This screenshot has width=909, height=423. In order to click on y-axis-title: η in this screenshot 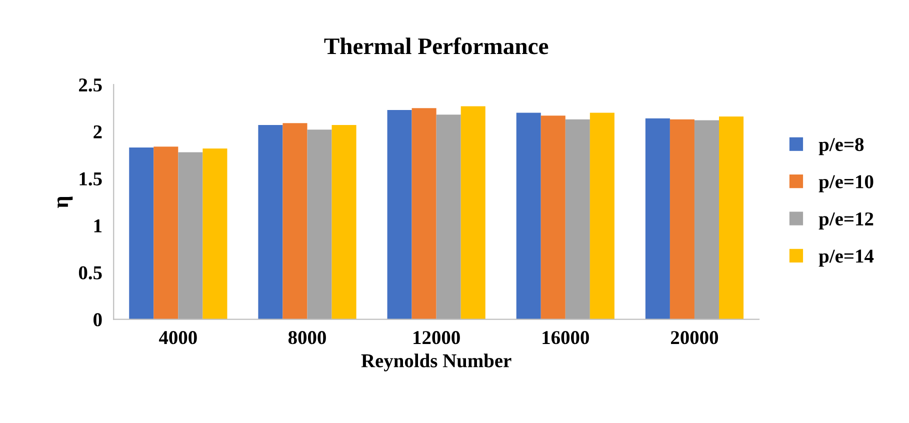, I will do `click(65, 202)`.